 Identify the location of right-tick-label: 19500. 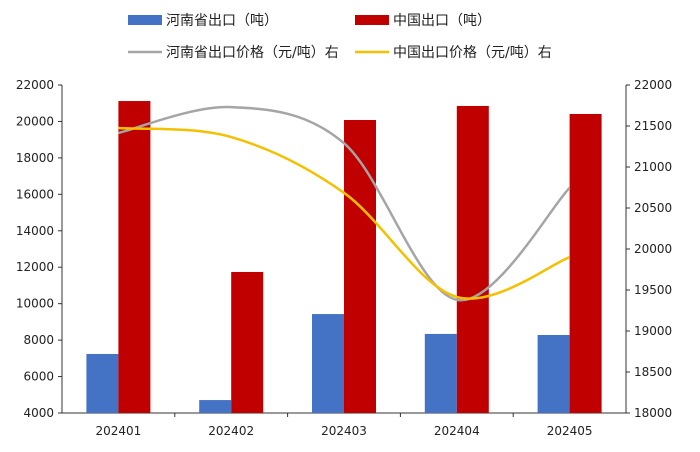
(653, 290).